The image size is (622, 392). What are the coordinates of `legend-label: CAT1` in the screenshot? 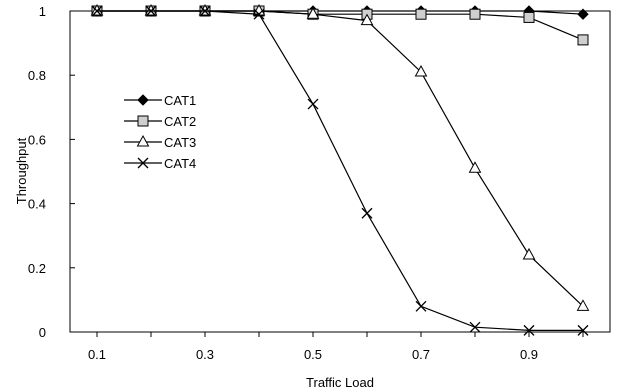 It's located at (180, 100).